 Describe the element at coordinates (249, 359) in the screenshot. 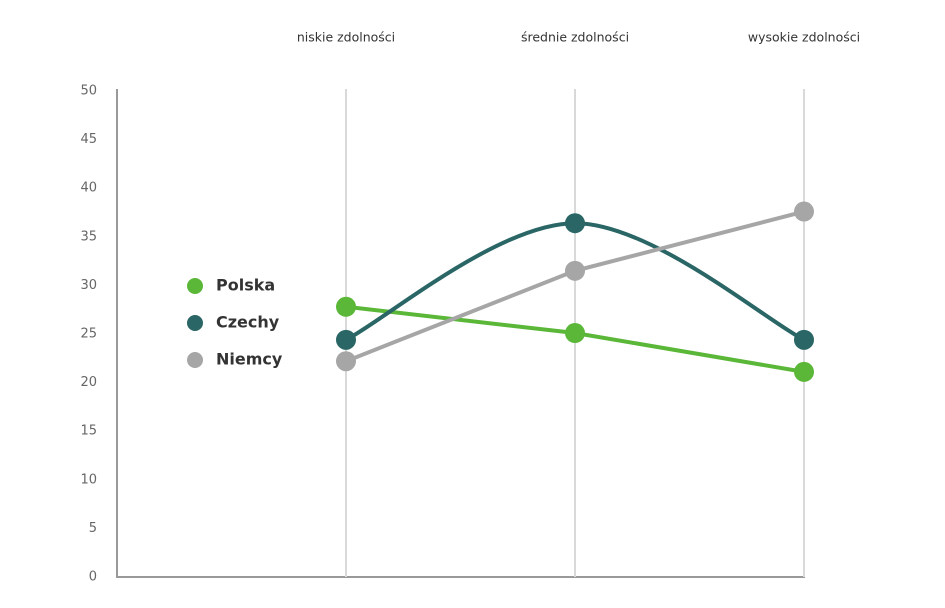

I see `legend-label: Niemcy` at that location.